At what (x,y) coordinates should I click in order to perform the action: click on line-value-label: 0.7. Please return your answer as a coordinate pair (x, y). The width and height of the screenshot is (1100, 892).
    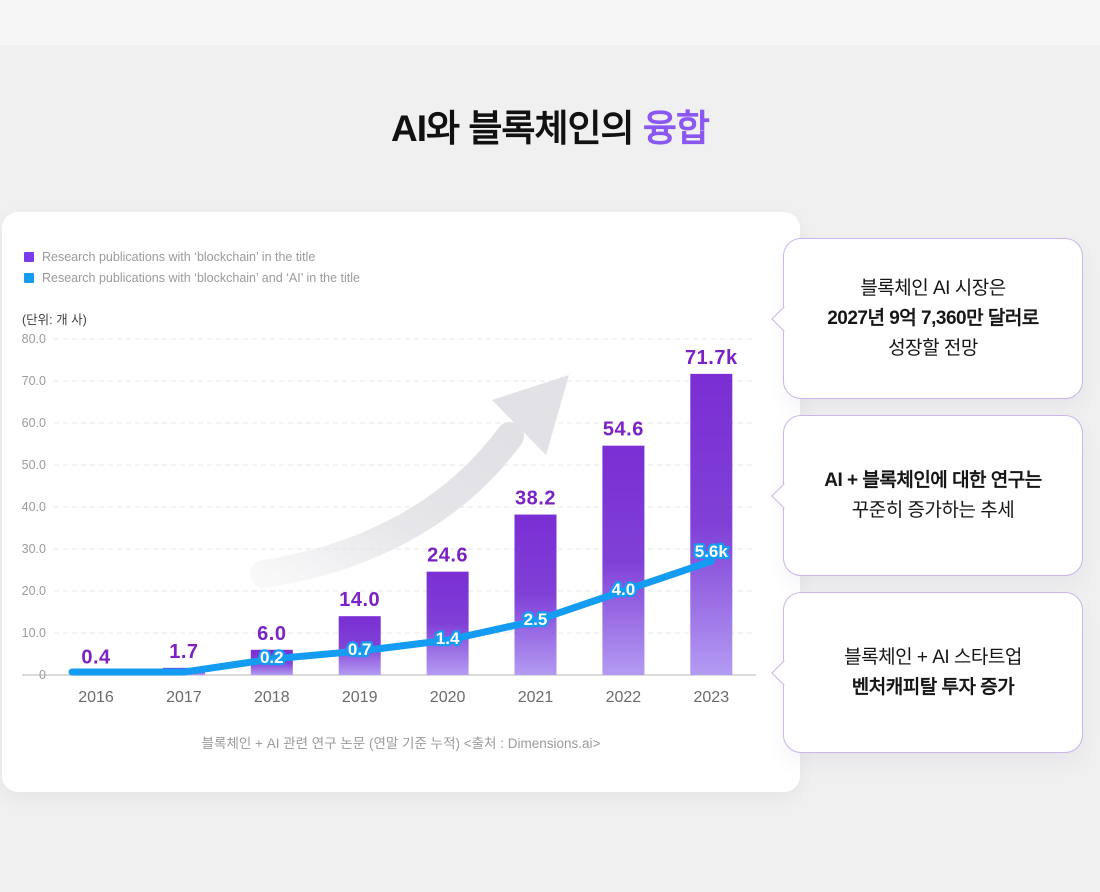
    Looking at the image, I should click on (360, 649).